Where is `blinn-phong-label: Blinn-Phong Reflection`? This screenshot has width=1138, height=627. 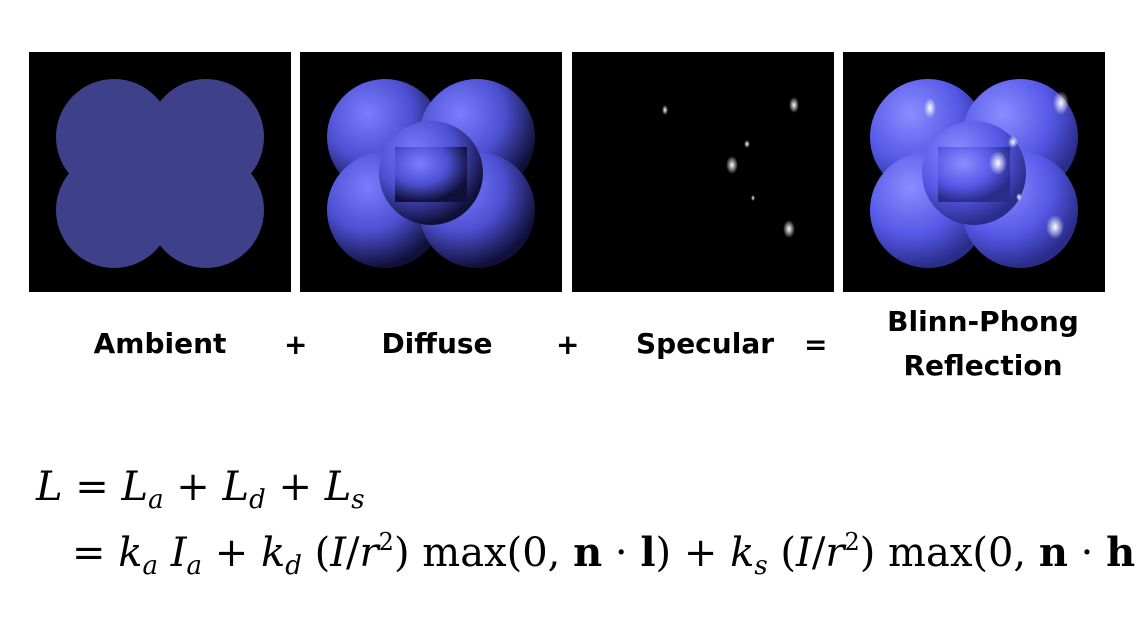 blinn-phong-label: Blinn-Phong Reflection is located at coordinates (983, 344).